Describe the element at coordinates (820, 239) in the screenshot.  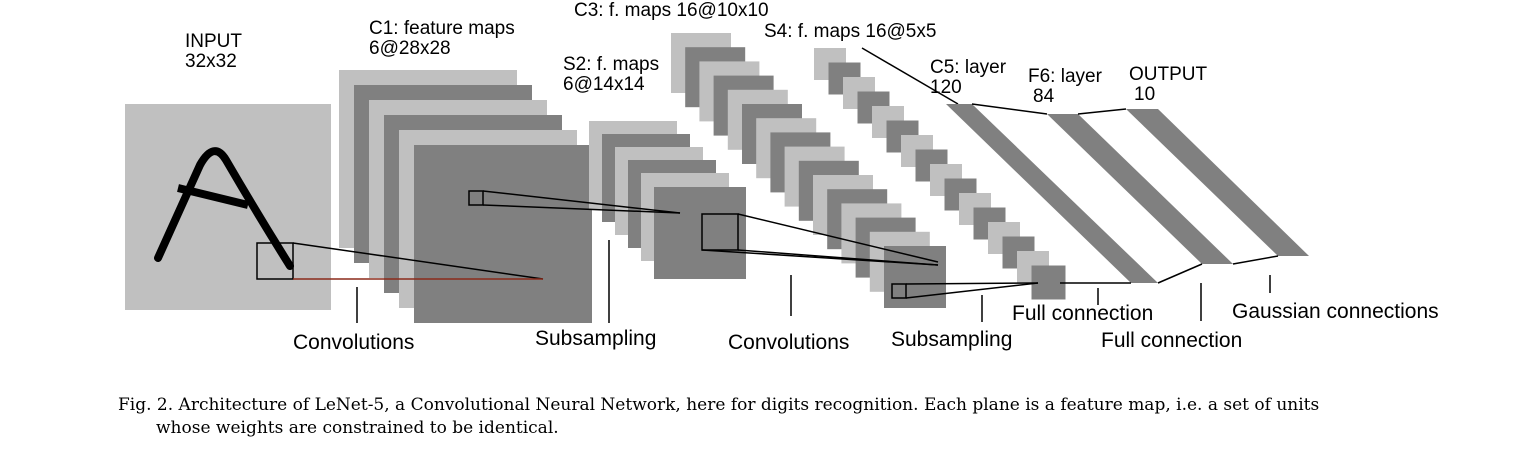
I see `conv2-projection` at that location.